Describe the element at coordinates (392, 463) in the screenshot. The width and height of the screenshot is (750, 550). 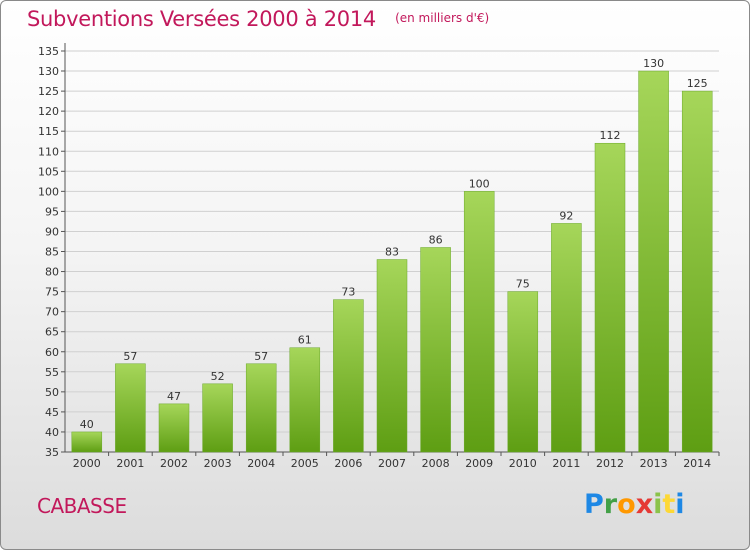
I see `x-tick-label: 2007` at that location.